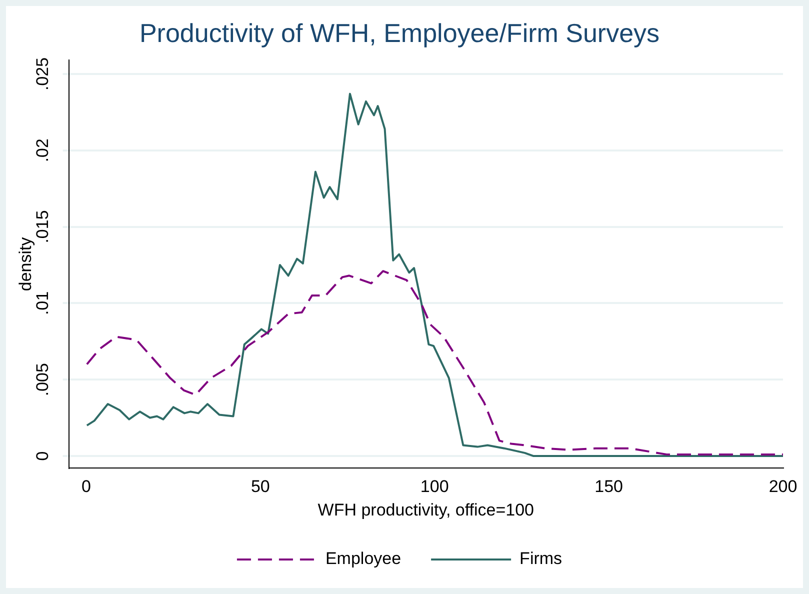 The height and width of the screenshot is (594, 809). I want to click on x-tick-label: 50, so click(260, 486).